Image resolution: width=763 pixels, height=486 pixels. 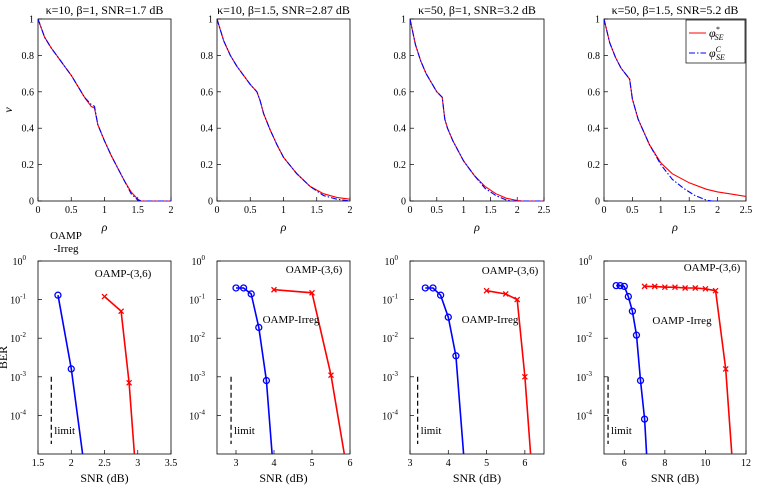 What do you see at coordinates (664, 463) in the screenshot?
I see `x-tick-label: 8` at bounding box center [664, 463].